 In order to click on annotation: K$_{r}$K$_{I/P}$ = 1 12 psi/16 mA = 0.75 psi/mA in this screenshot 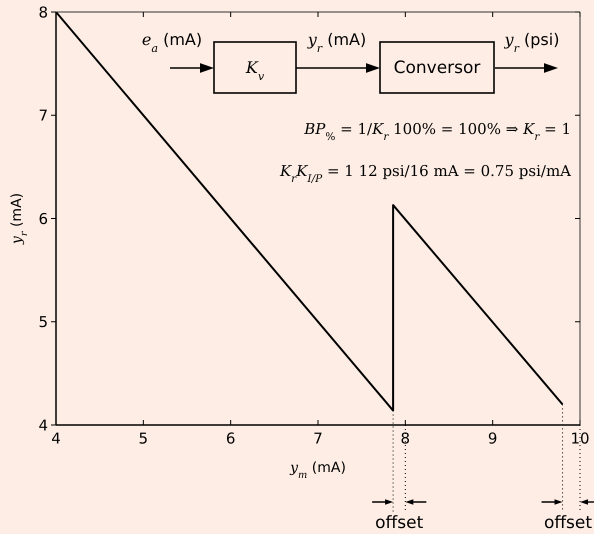, I will do `click(425, 173)`.